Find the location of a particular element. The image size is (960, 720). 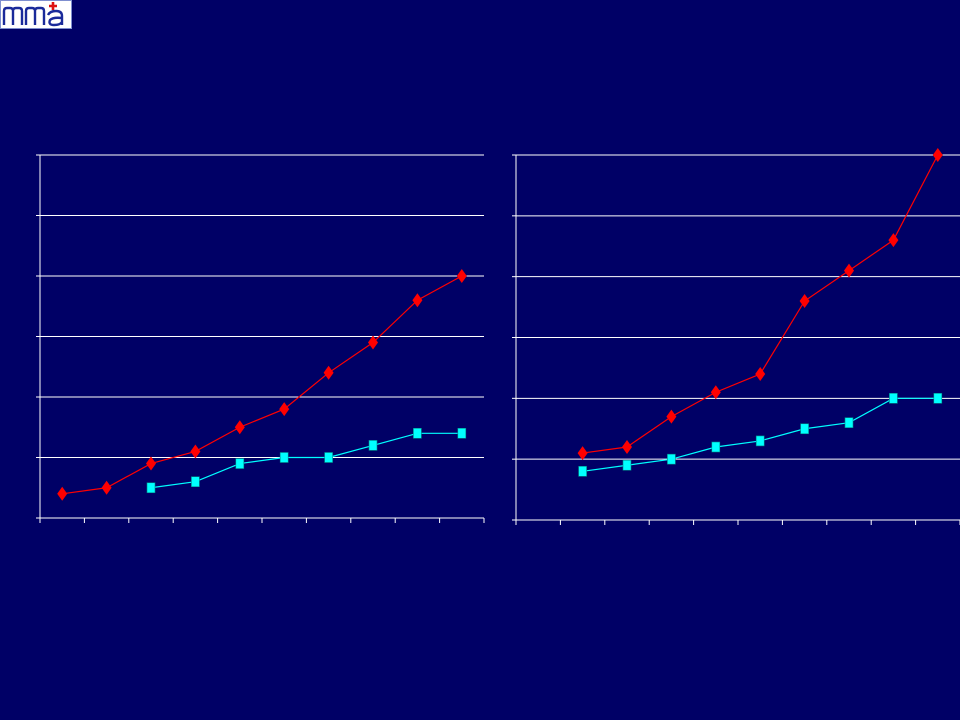

logo is located at coordinates (36, 14).